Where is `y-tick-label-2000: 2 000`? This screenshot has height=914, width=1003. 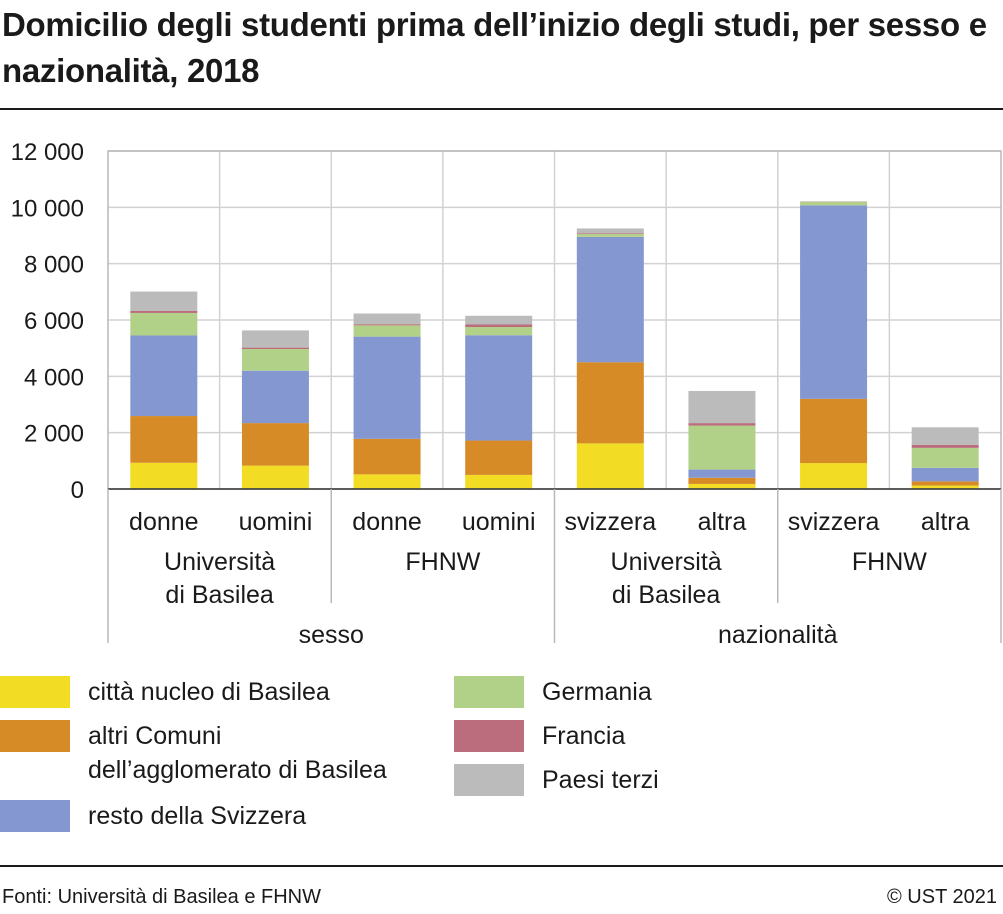
y-tick-label-2000: 2 000 is located at coordinates (54, 434).